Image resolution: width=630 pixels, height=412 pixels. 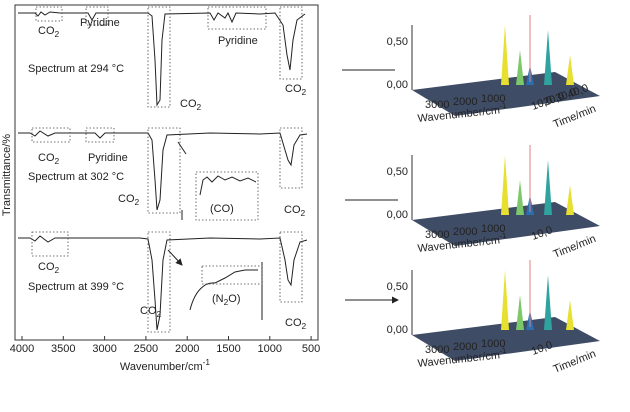 I want to click on x-tick-label: 4000, so click(x=22, y=349).